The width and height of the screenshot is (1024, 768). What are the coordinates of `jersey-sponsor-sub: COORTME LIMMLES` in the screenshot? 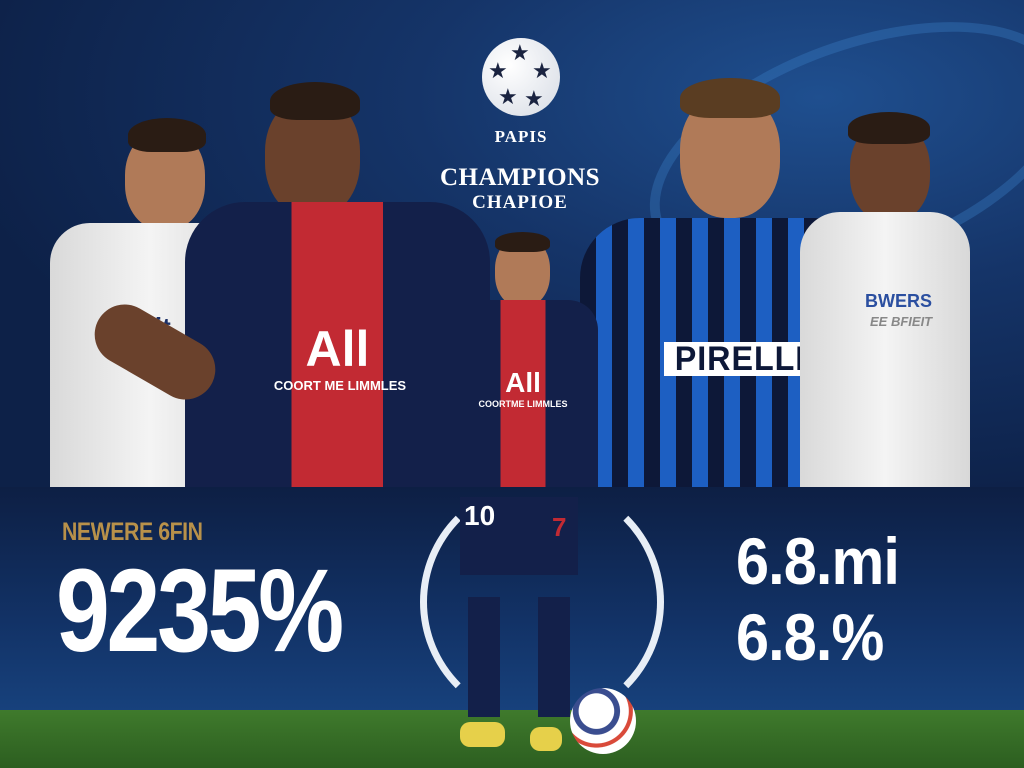 It's located at (523, 404).